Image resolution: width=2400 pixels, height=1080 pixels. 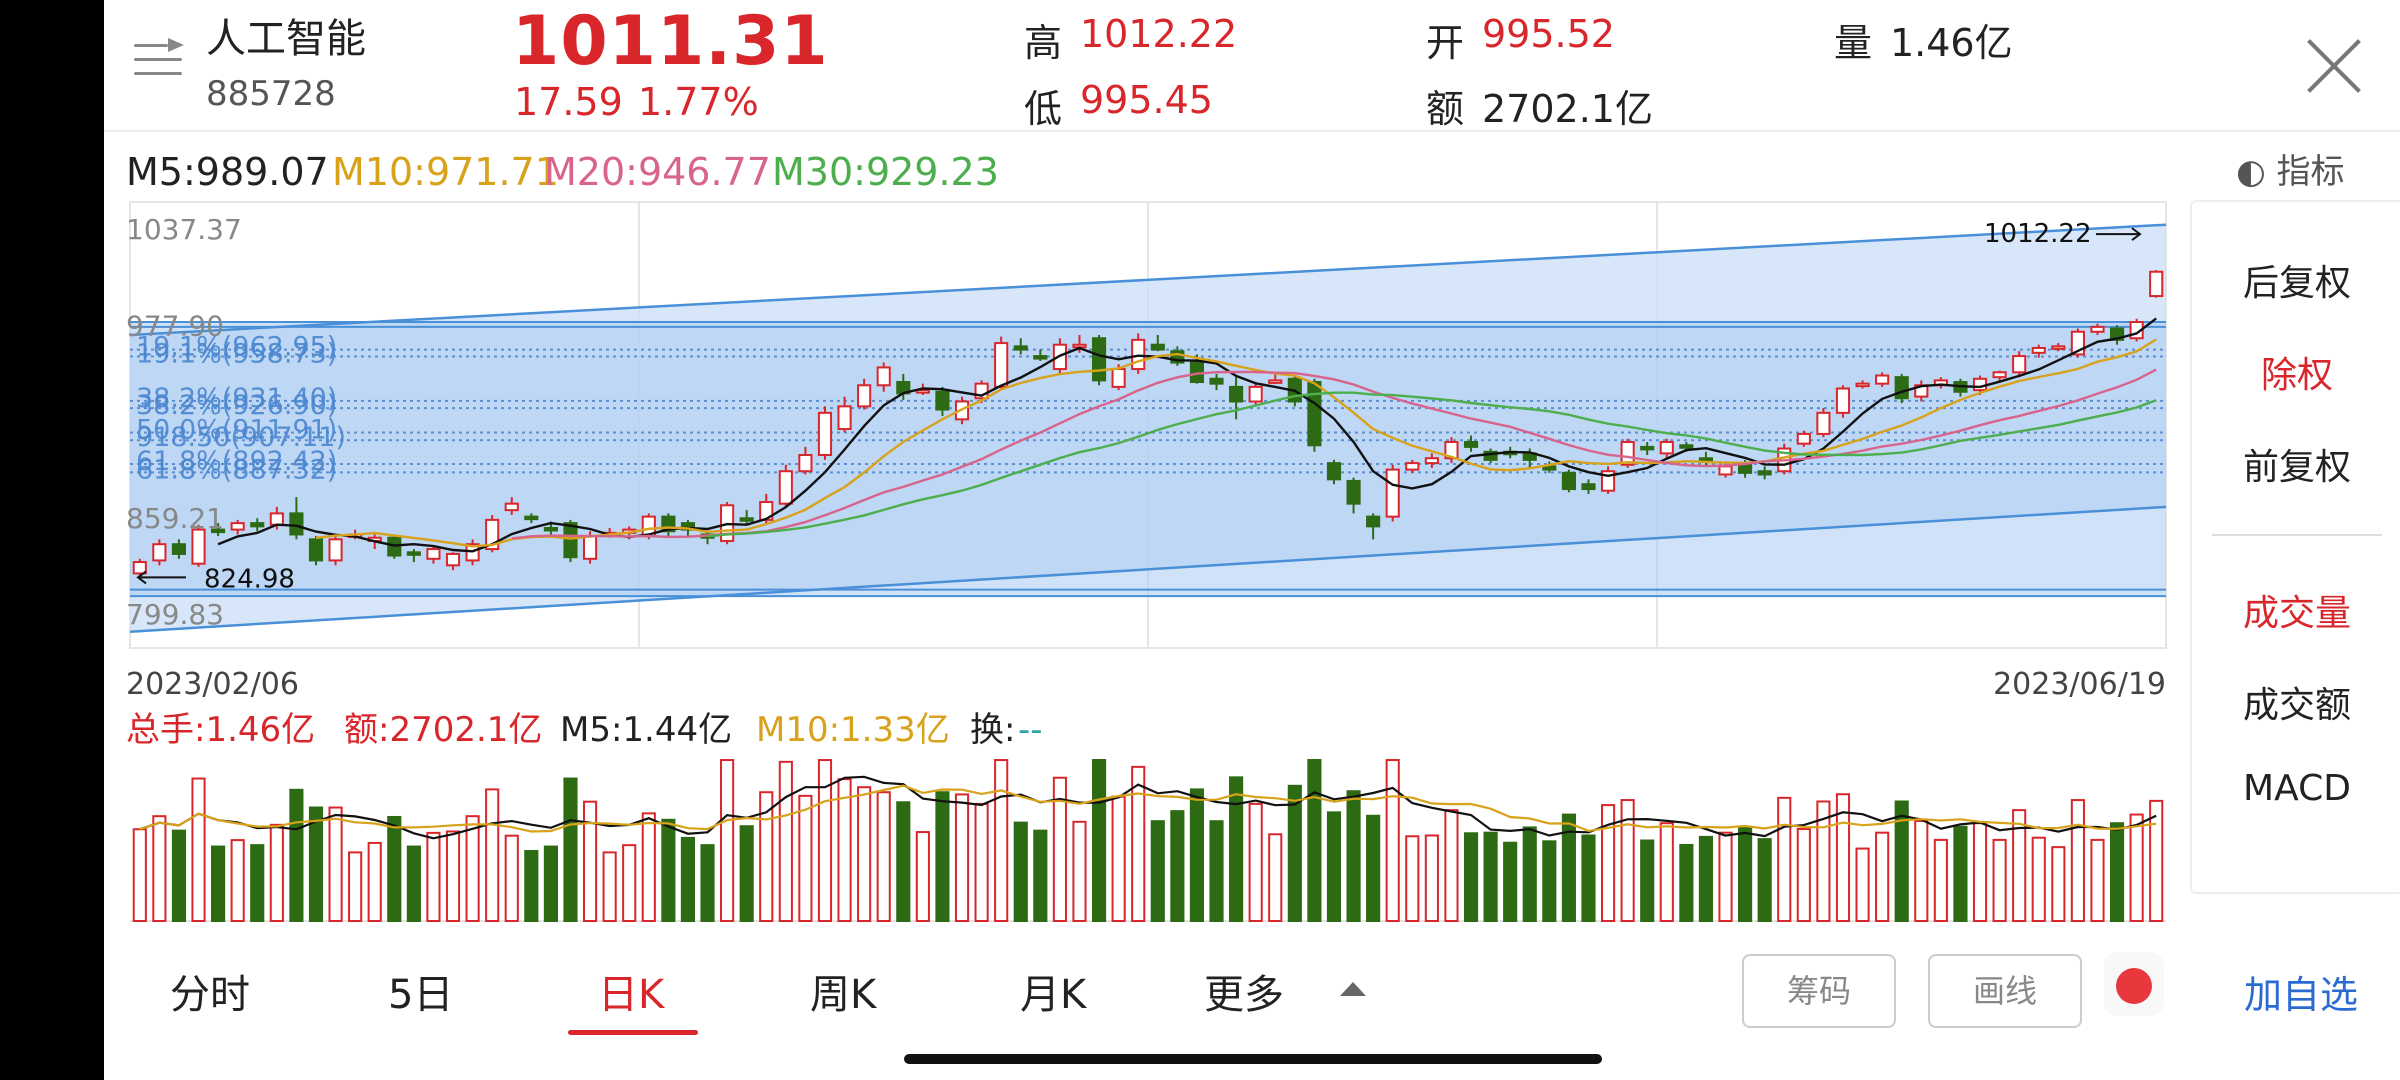 I want to click on tab-intraday: 分时, so click(x=210, y=995).